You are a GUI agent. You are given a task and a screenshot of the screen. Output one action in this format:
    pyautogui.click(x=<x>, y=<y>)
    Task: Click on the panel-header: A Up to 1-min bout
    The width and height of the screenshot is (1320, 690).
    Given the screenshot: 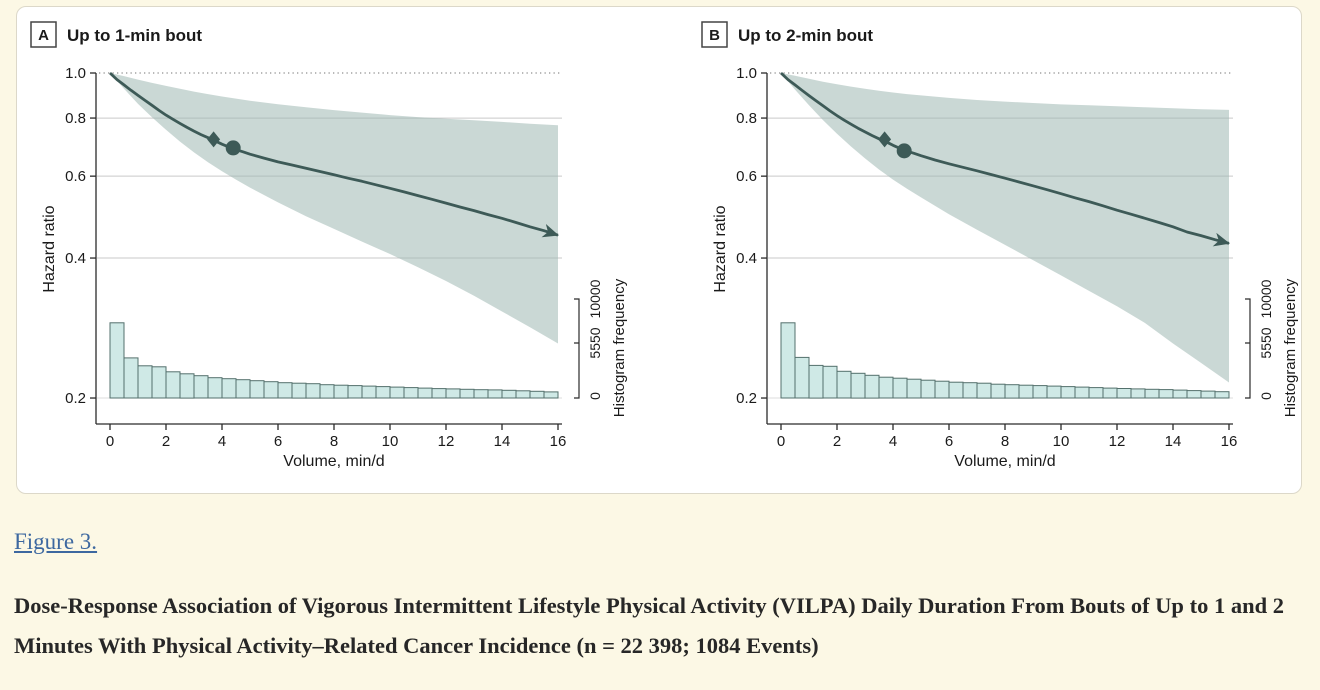 What is the action you would take?
    pyautogui.click(x=116, y=34)
    